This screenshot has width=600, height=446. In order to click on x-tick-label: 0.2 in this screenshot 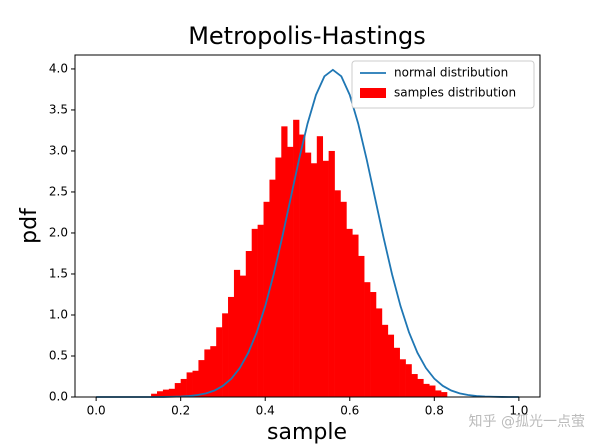, I will do `click(180, 411)`.